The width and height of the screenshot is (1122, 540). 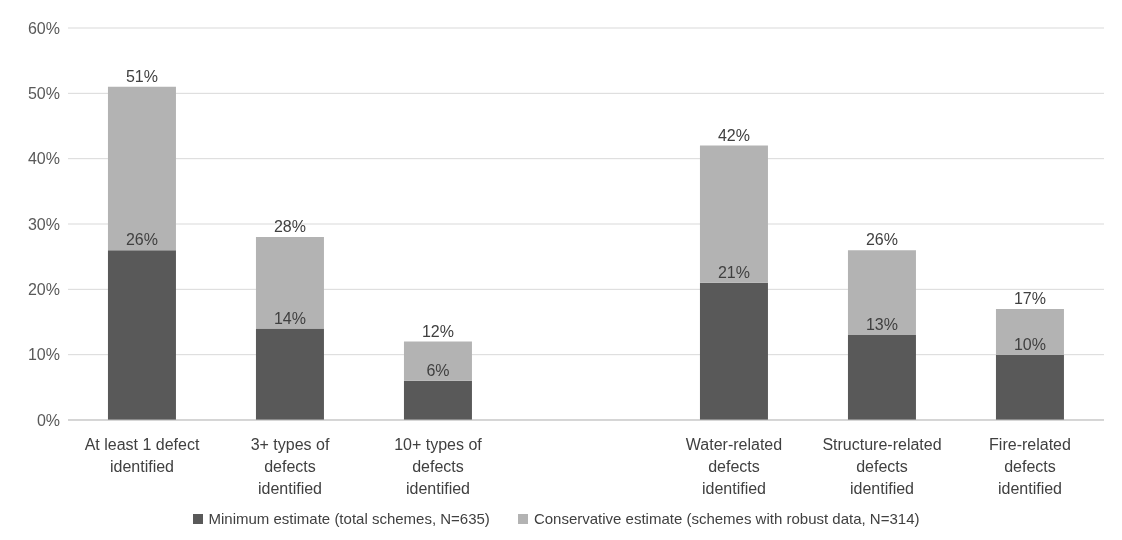 What do you see at coordinates (48, 420) in the screenshot?
I see `y-tick-label: 0%` at bounding box center [48, 420].